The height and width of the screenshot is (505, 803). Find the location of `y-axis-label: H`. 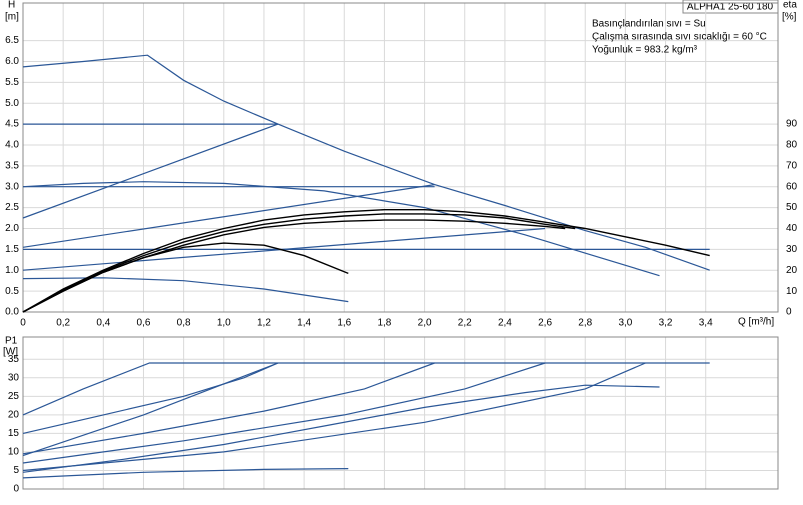

y-axis-label: H is located at coordinates (11, 5).